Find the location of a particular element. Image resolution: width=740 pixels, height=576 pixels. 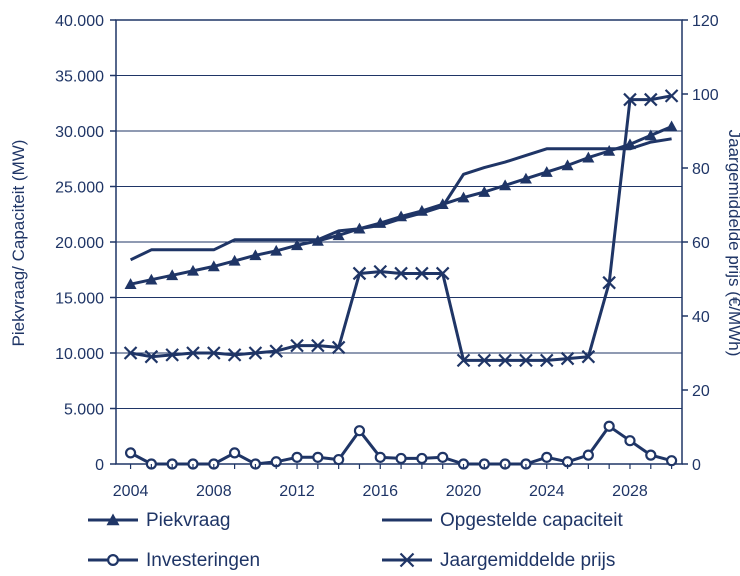

x-tick-label: 2008 is located at coordinates (214, 491).